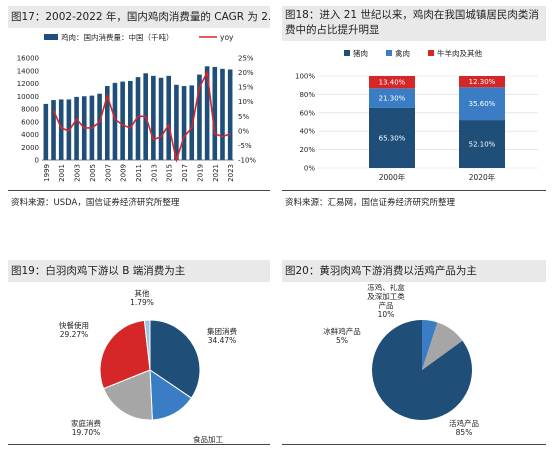 The width and height of the screenshot is (554, 452). What do you see at coordinates (482, 82) in the screenshot?
I see `fig18-data-label: 12.30%` at bounding box center [482, 82].